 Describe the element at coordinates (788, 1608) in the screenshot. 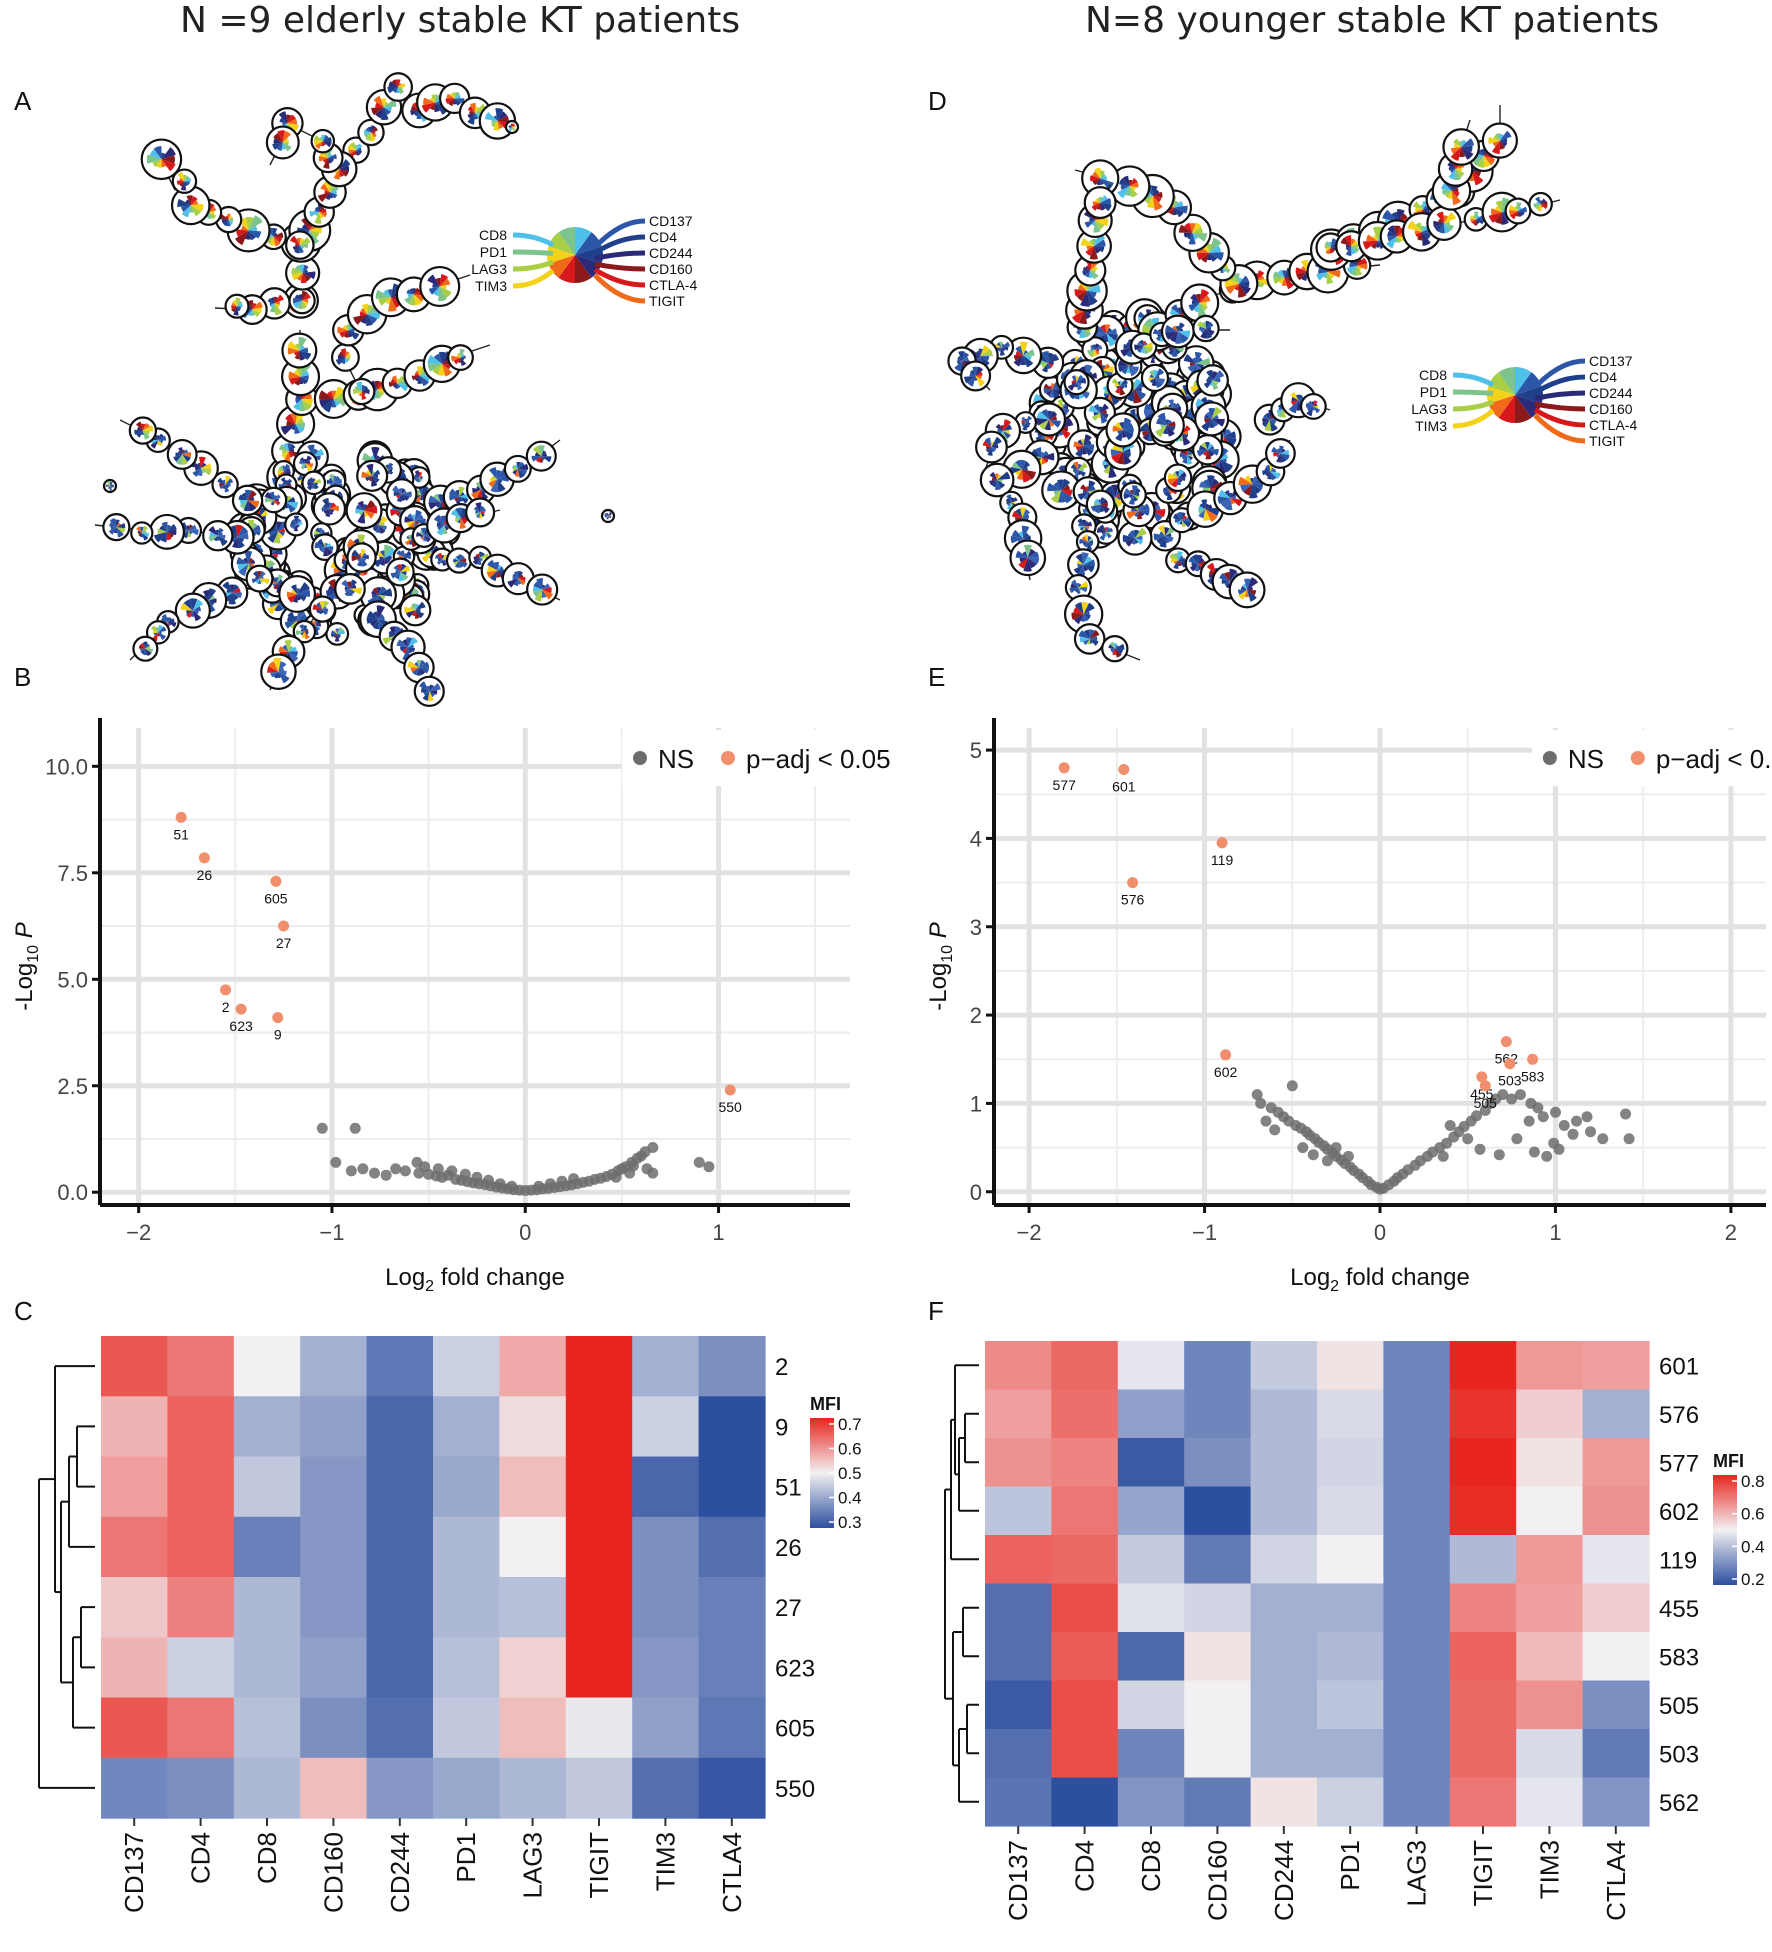

I see `row-label: 27` at that location.